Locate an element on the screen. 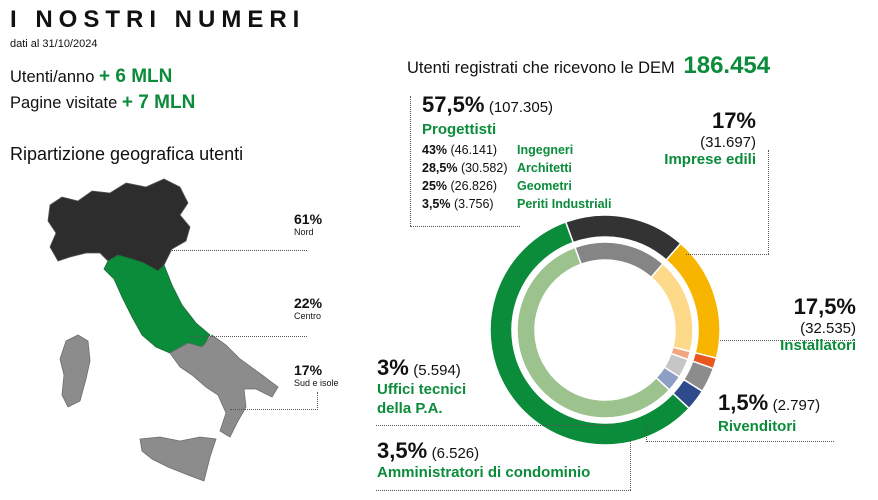 The image size is (878, 500). breakdown-name: Periti Industriali is located at coordinates (564, 204).